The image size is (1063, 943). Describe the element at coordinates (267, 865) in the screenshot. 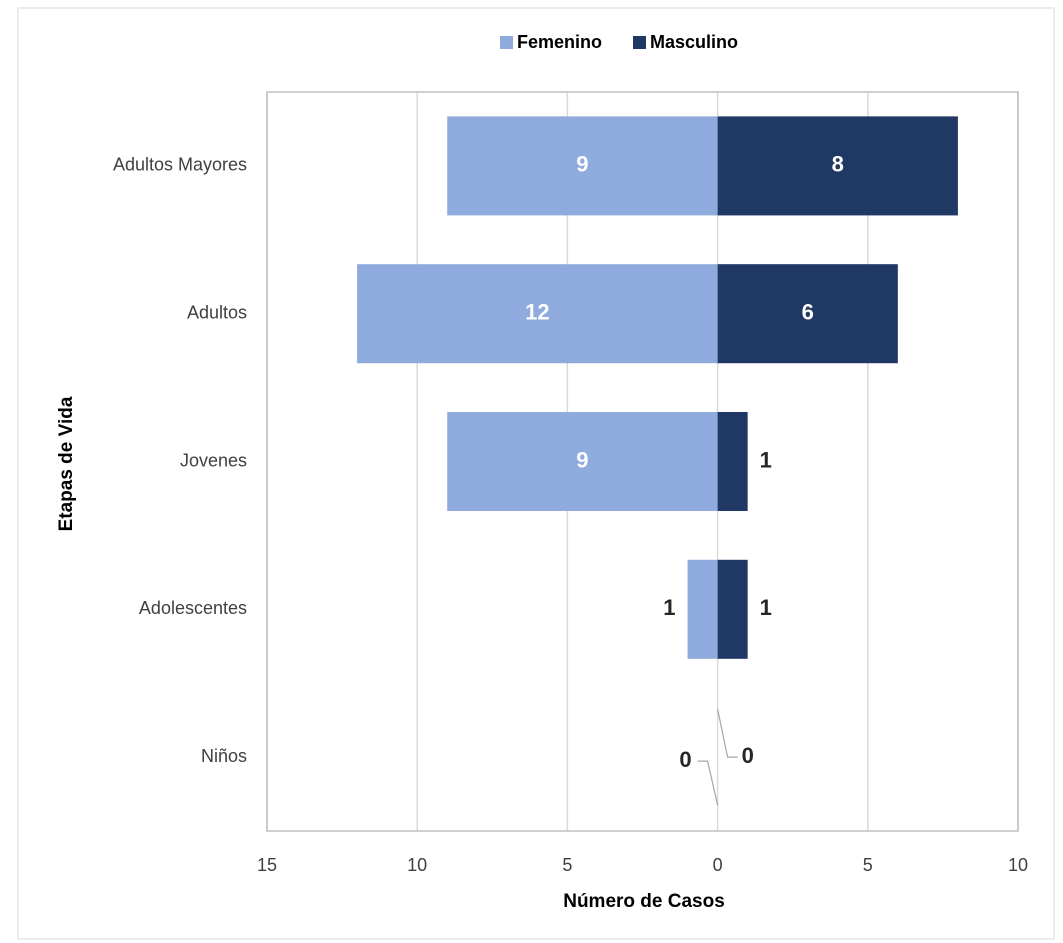

I see `x-tick-label: 15` at that location.